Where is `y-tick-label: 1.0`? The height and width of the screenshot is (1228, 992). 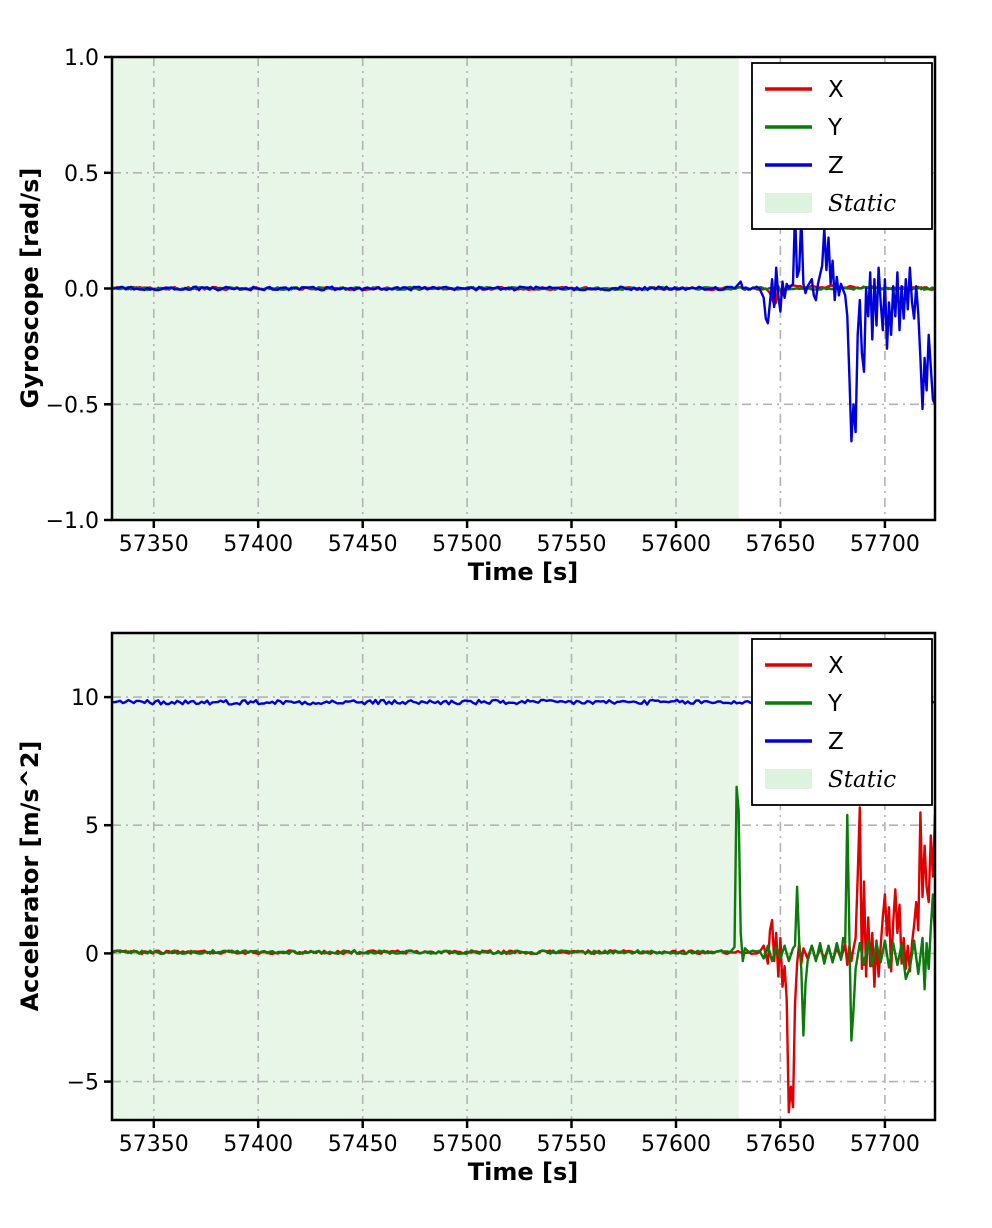
y-tick-label: 1.0 is located at coordinates (81, 58).